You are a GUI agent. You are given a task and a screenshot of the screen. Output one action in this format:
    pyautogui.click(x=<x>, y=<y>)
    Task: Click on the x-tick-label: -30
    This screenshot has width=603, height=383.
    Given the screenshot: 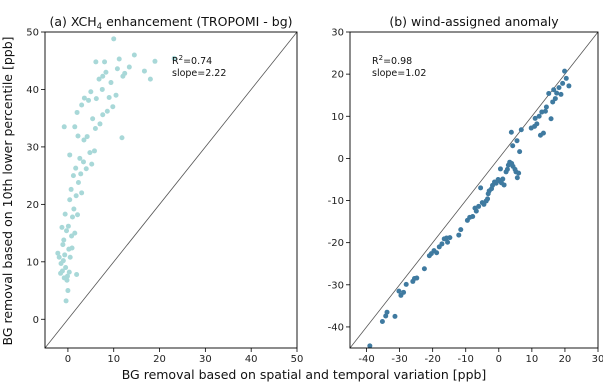 What is the action you would take?
    pyautogui.click(x=399, y=359)
    